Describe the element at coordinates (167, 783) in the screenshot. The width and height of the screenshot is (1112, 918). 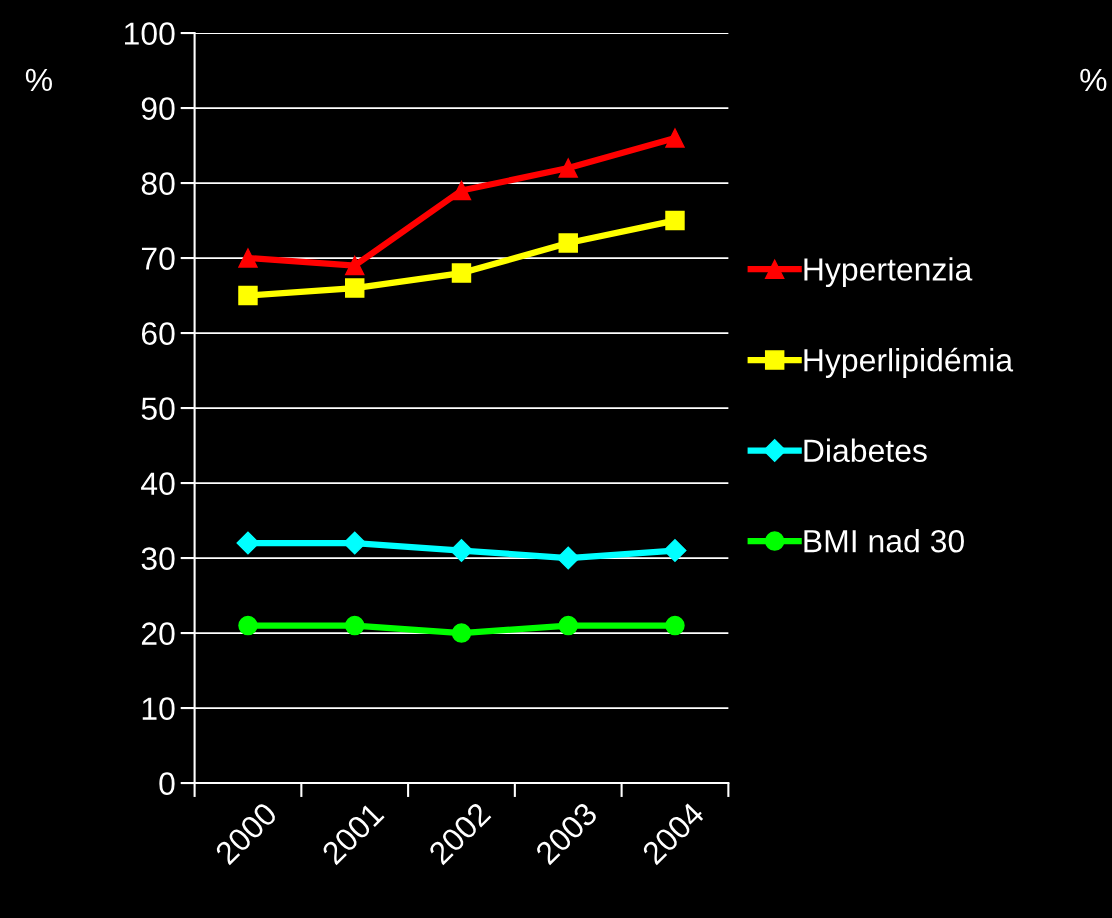
I see `y-tick-label: 0` at that location.